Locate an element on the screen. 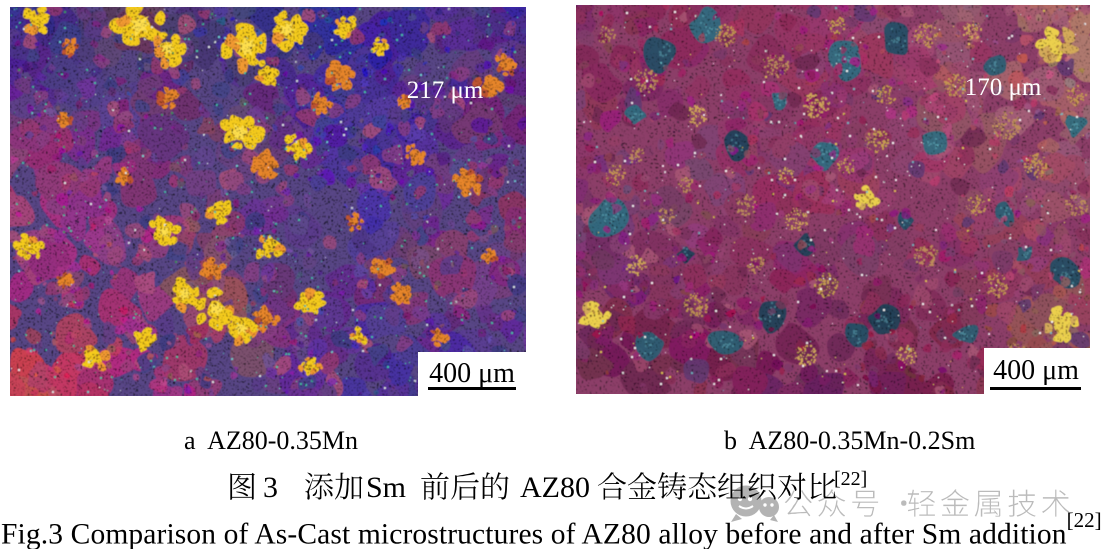  svg-text: 217 μm is located at coordinates (445, 90).